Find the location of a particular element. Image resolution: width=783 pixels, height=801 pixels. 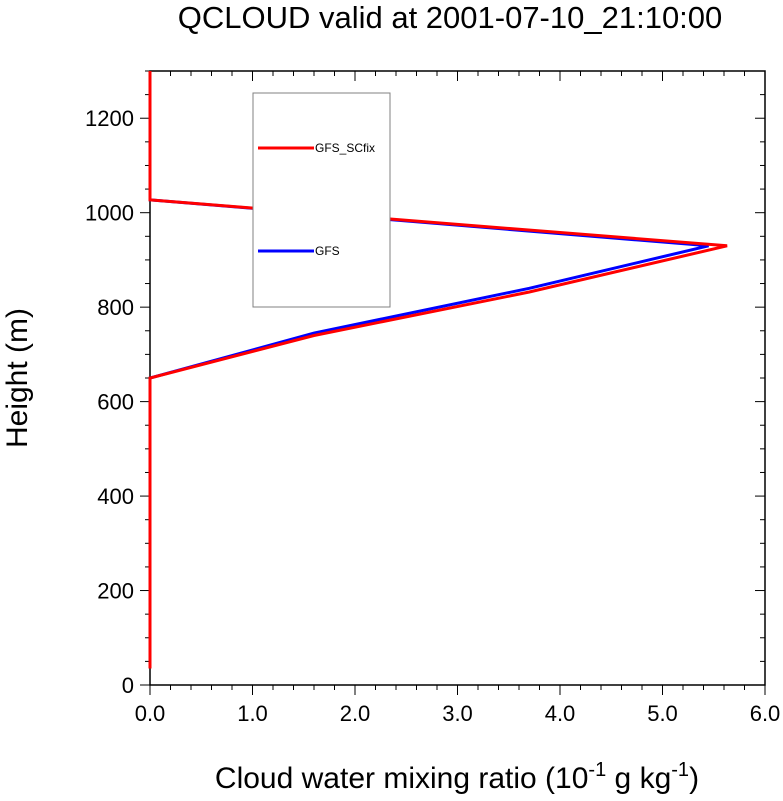

legend-entry-label: GFS is located at coordinates (327, 251).